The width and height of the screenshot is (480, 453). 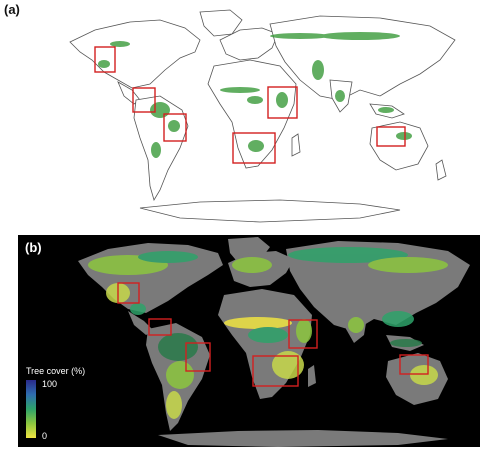 I want to click on region-box-southern-africa-a, so click(x=254, y=148).